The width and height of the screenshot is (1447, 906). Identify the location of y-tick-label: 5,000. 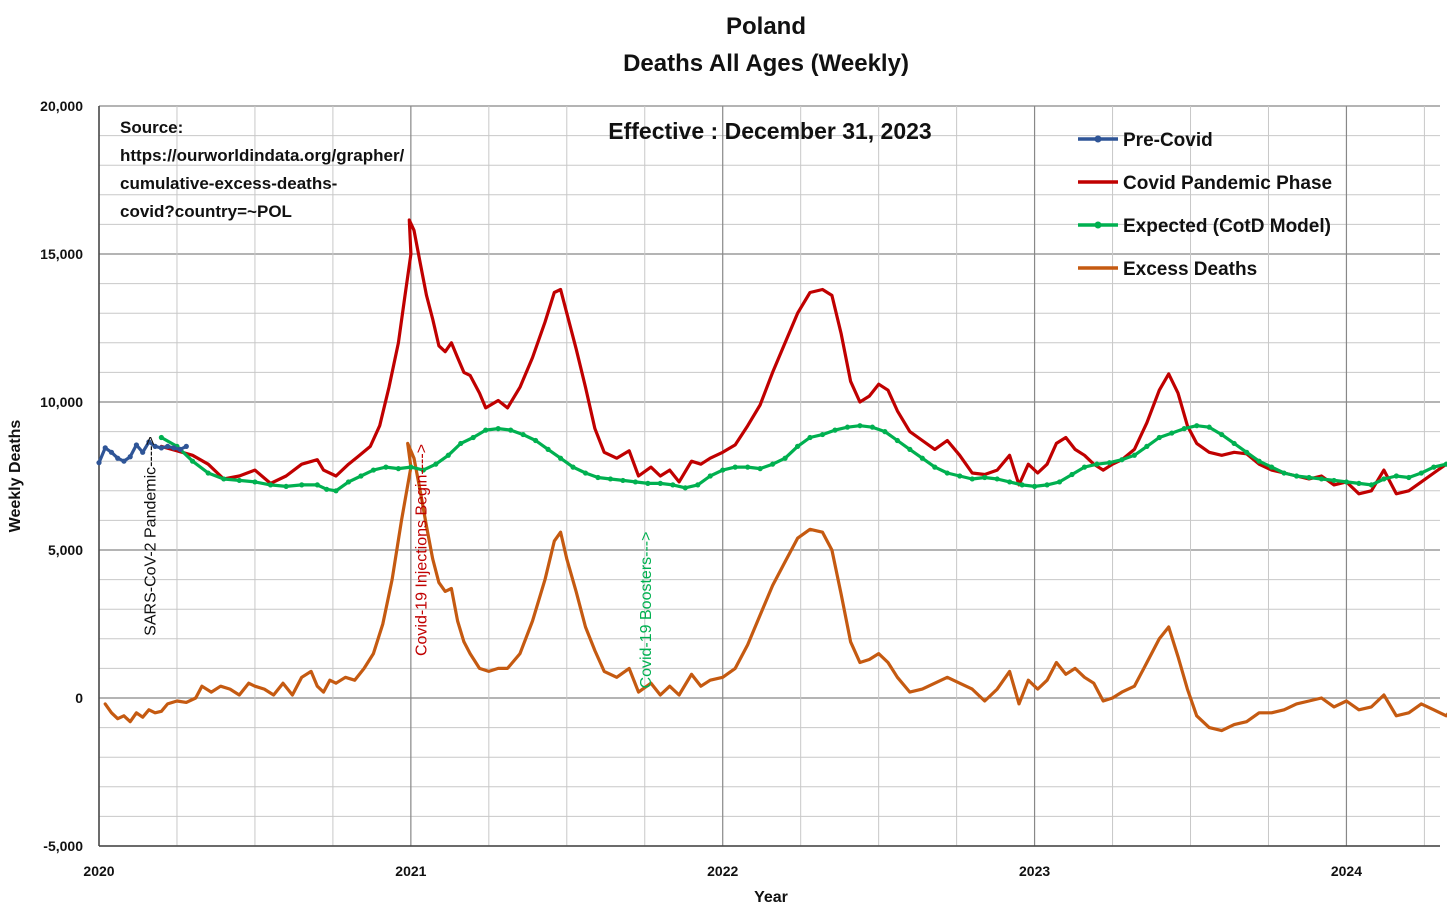
(65, 550).